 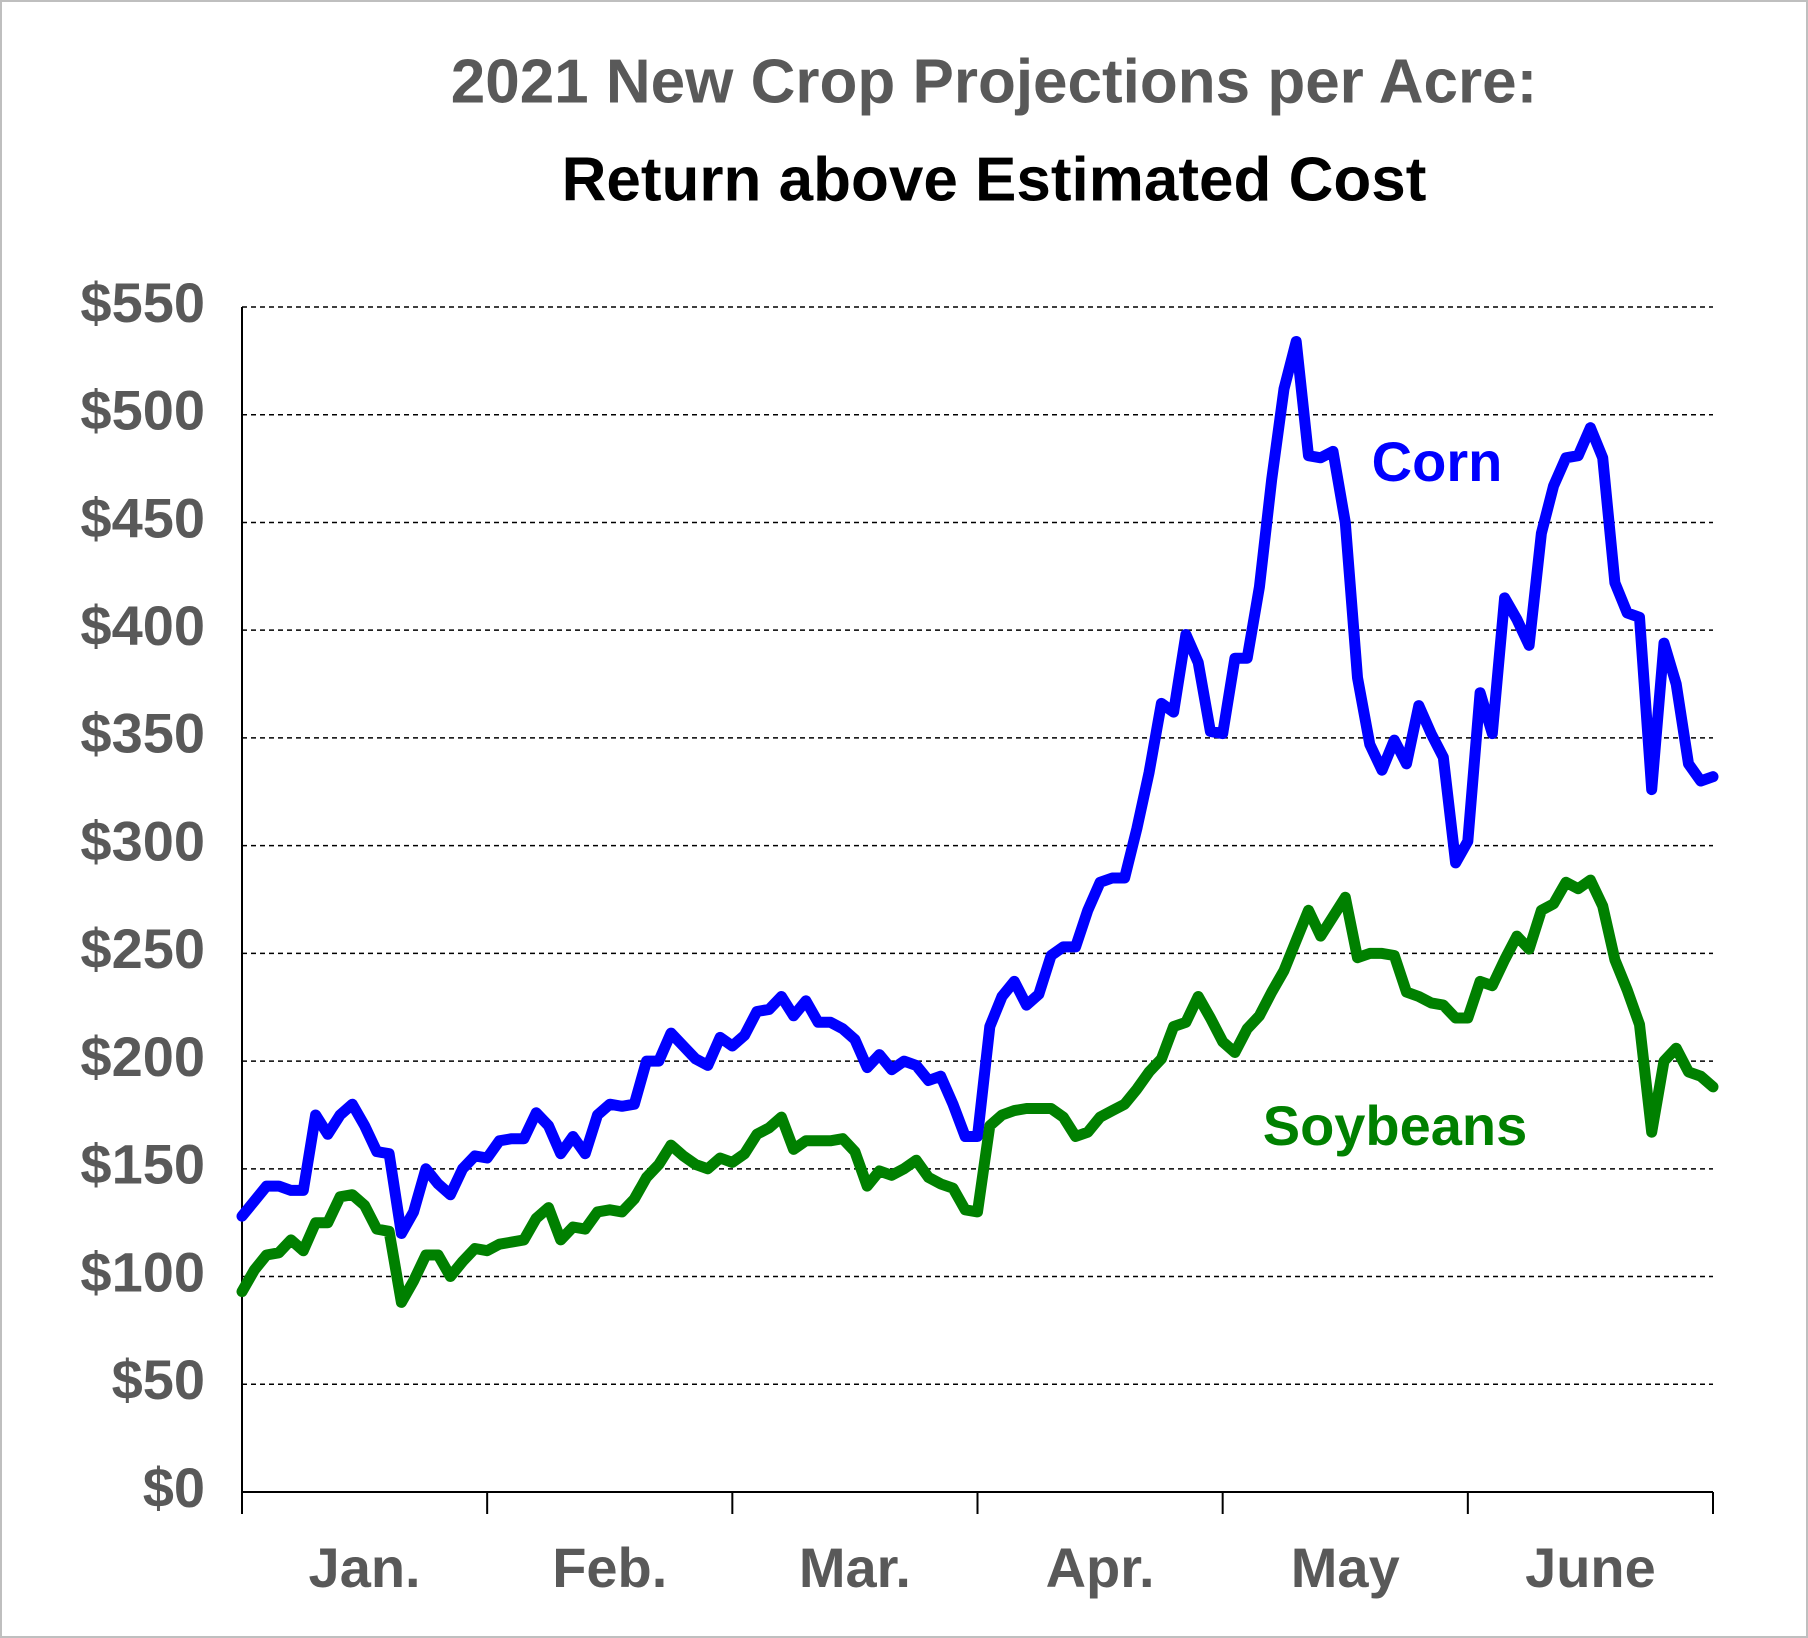 I want to click on y-tick-label: $200, so click(x=142, y=1056).